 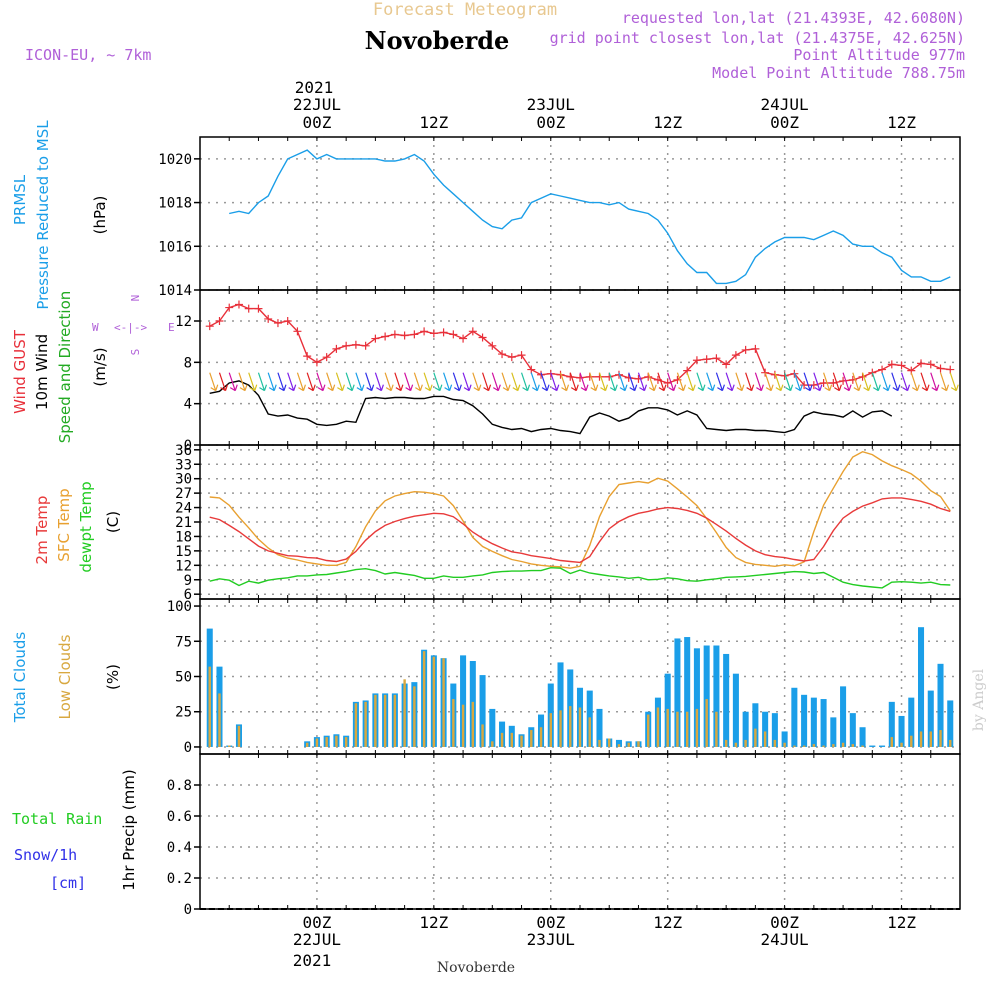 What do you see at coordinates (175, 160) in the screenshot?
I see `y-tick-label: 1020` at bounding box center [175, 160].